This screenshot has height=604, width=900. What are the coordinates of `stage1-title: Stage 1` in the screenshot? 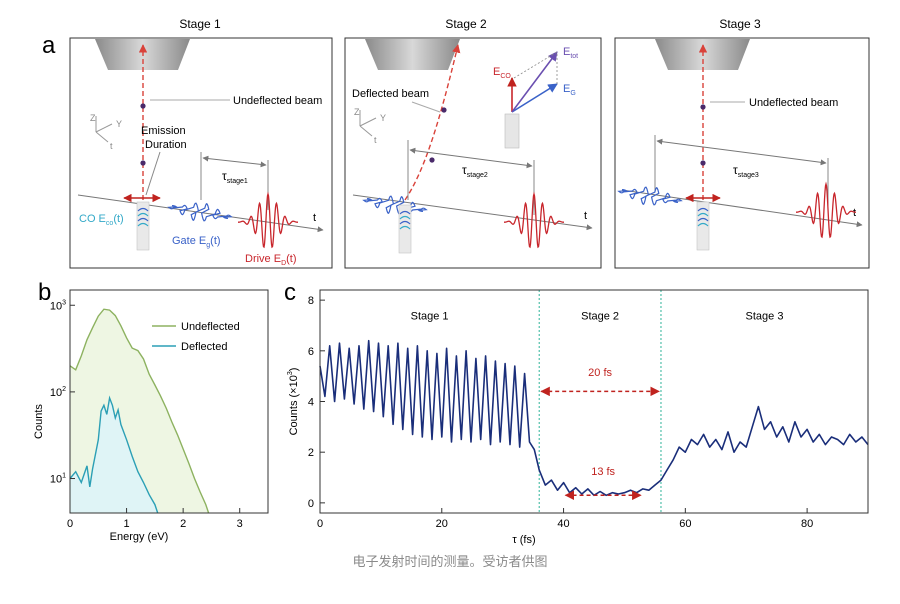 It's located at (200, 24).